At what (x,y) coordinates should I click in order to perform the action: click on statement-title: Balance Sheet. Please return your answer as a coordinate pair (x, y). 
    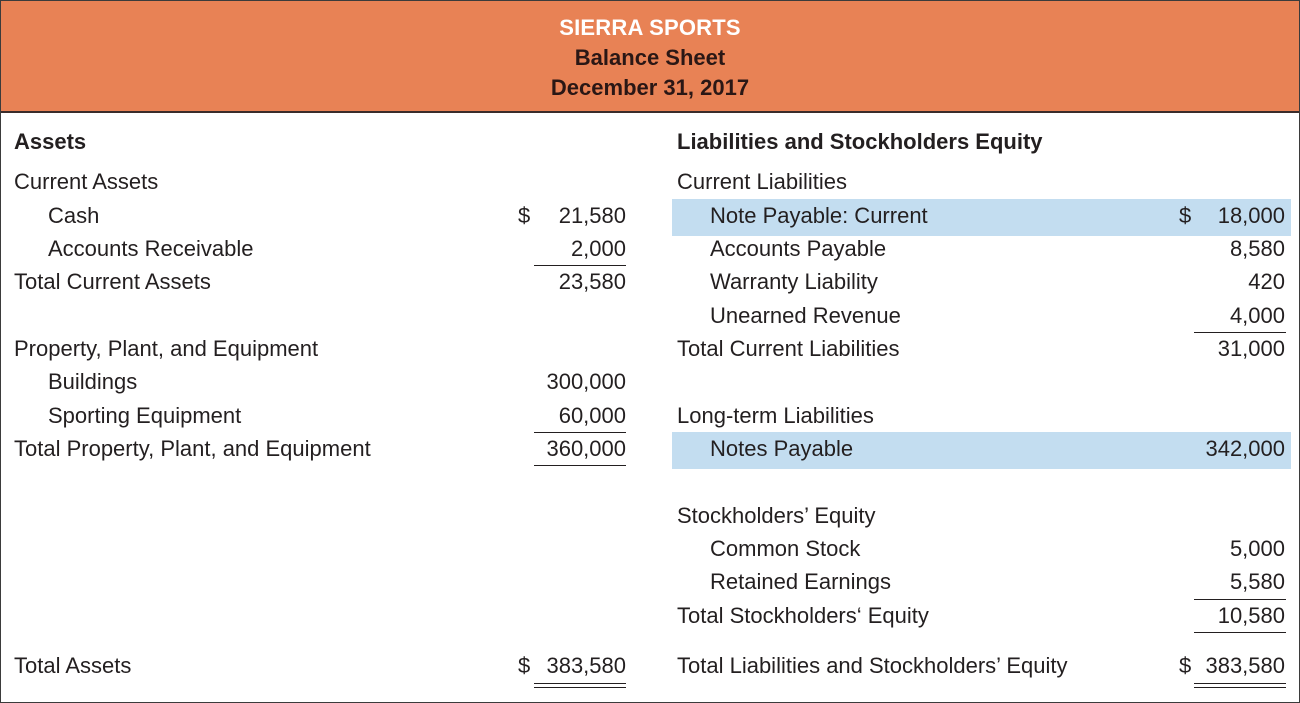
    Looking at the image, I should click on (650, 57).